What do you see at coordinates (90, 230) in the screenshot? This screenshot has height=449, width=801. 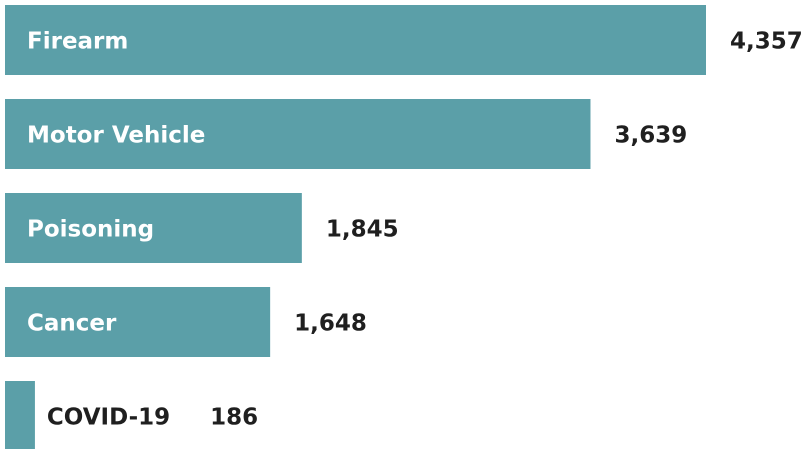 I see `category-label: Poisoning` at bounding box center [90, 230].